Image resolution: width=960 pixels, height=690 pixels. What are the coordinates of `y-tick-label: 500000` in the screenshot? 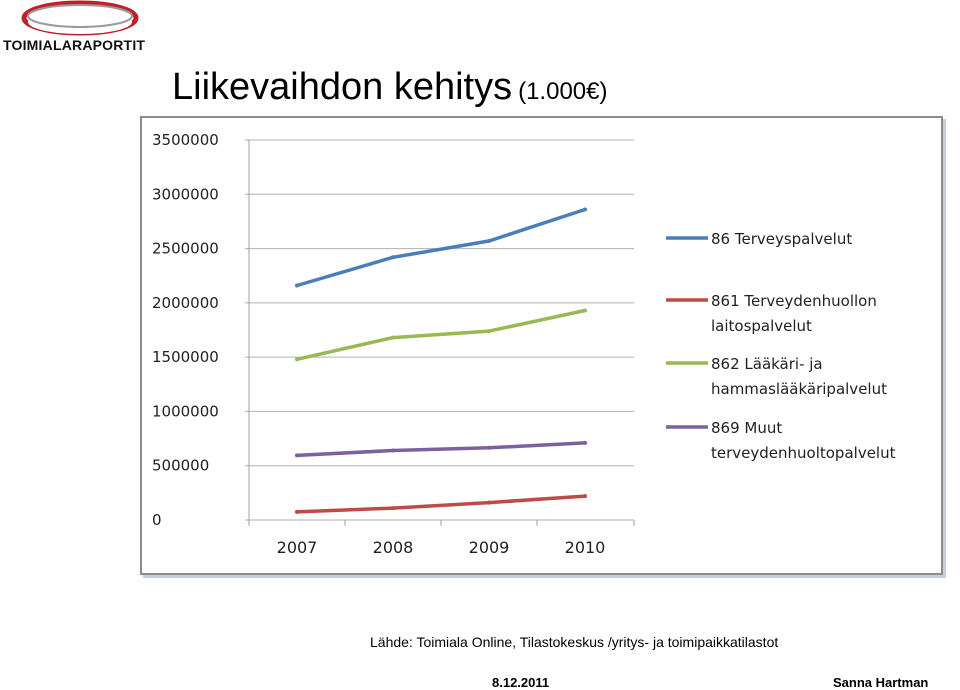 It's located at (180, 466).